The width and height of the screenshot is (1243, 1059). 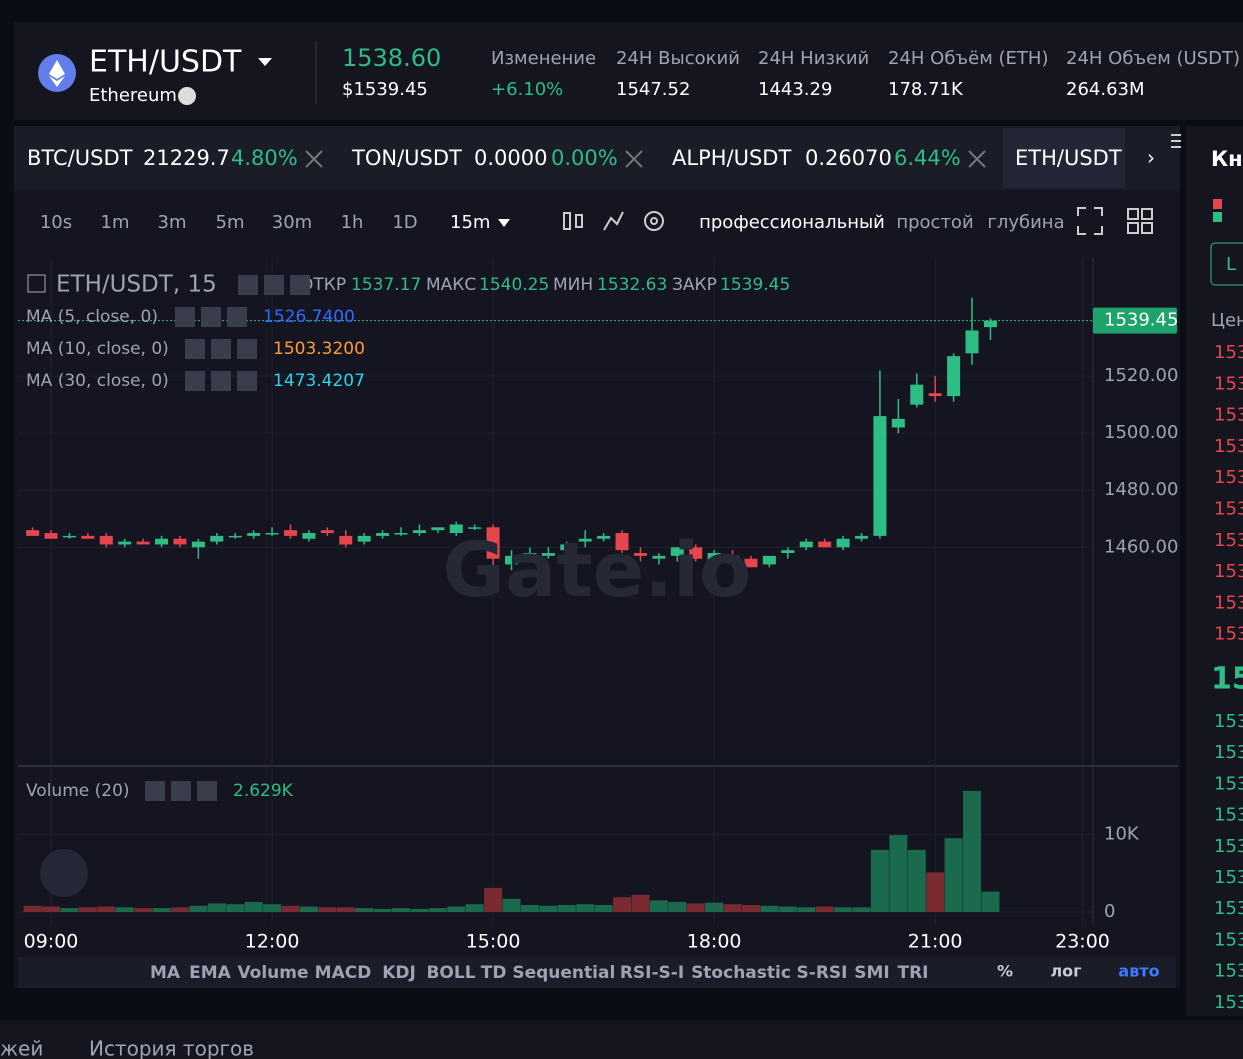 I want to click on menu-icon, so click(x=1176, y=141).